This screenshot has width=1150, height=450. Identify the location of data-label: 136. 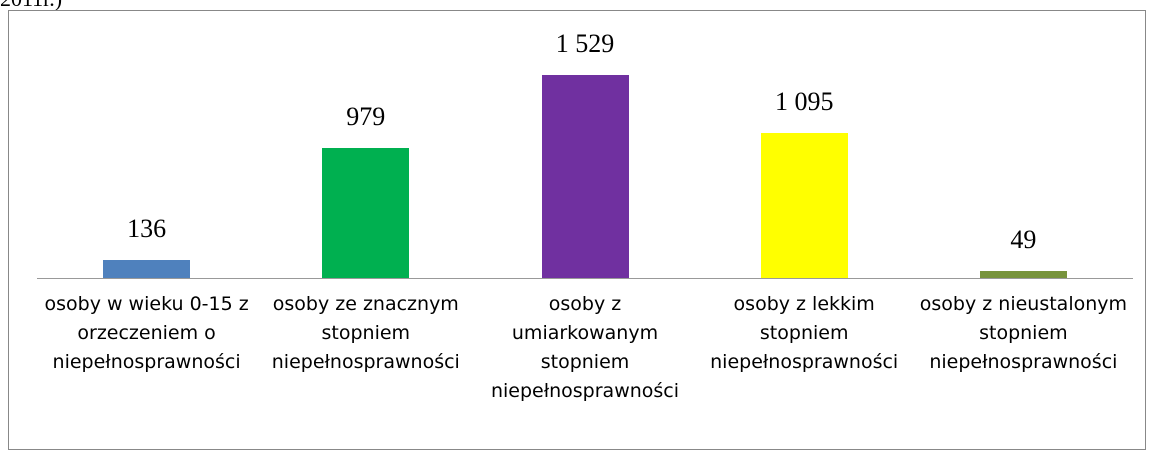
(147, 228).